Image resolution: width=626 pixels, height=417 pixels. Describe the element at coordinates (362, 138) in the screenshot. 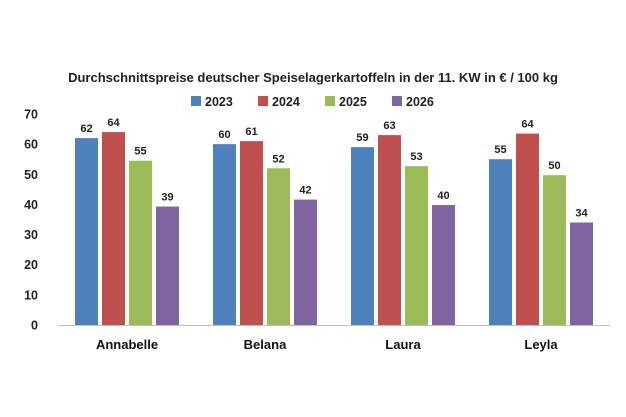

I see `data-label: 59` at that location.